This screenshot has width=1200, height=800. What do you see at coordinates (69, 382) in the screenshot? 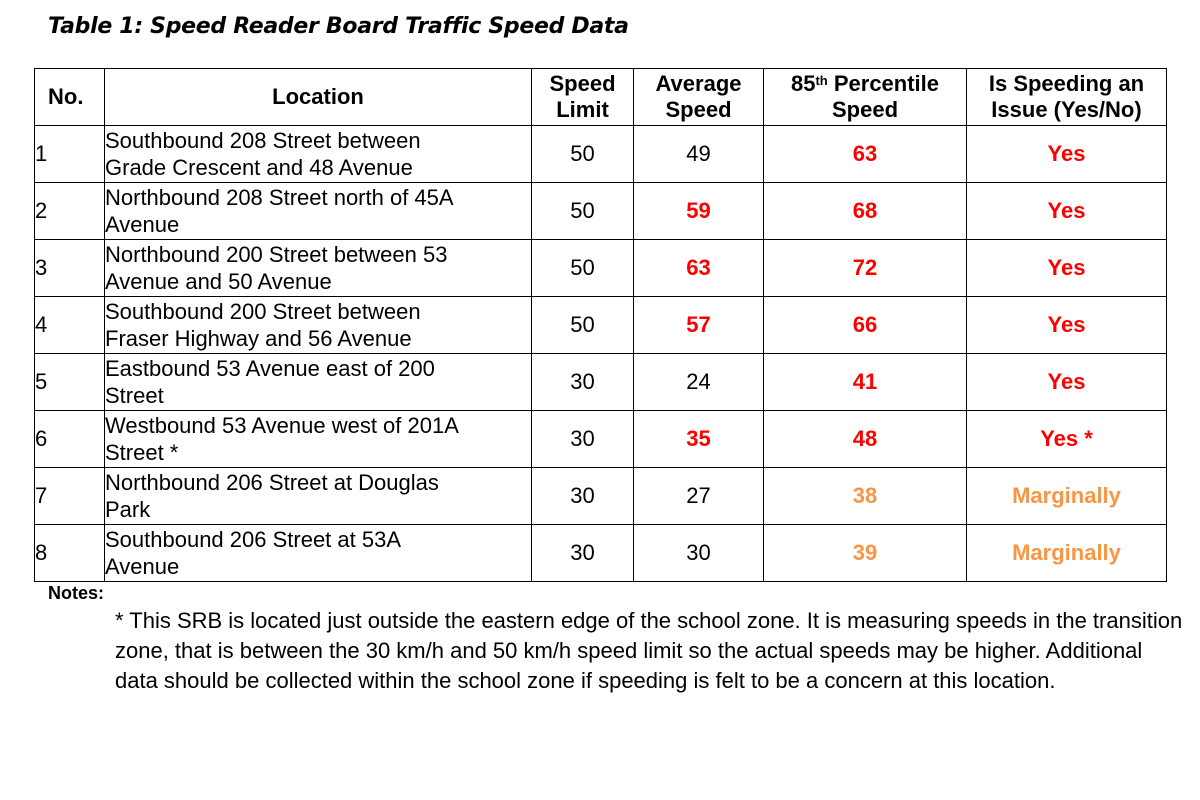
I see `cell-no: 5` at bounding box center [69, 382].